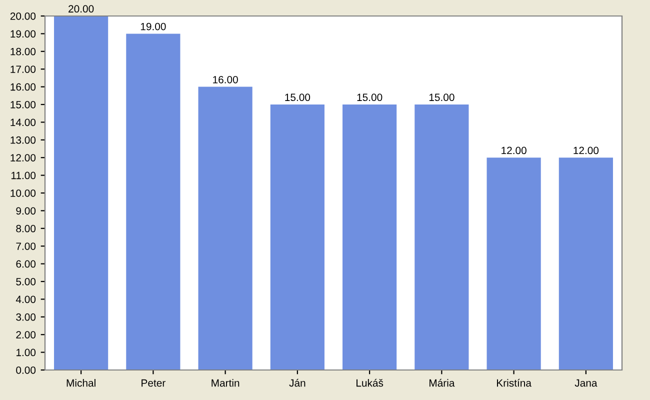  Describe the element at coordinates (81, 383) in the screenshot. I see `x-tick-label: Michal` at that location.